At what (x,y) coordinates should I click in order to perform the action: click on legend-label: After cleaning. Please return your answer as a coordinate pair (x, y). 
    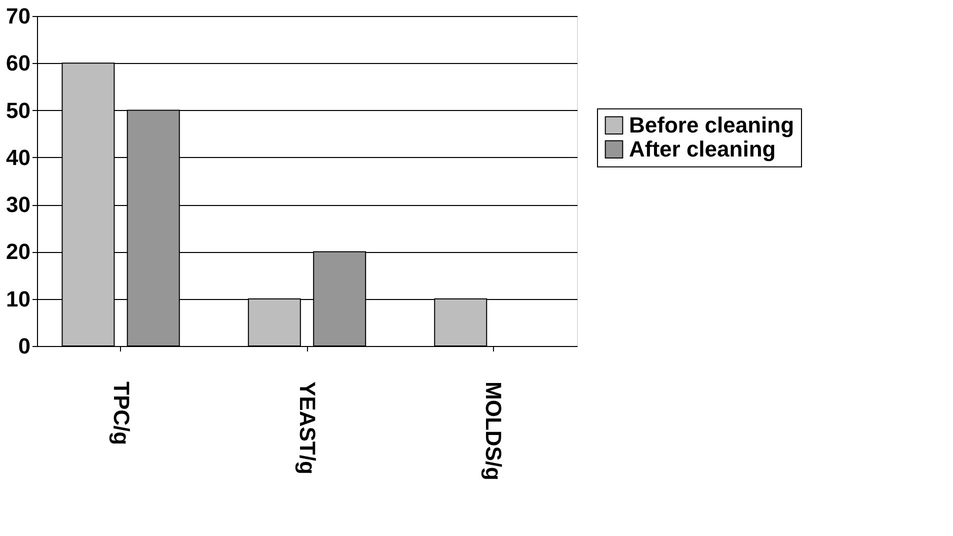
    Looking at the image, I should click on (702, 149).